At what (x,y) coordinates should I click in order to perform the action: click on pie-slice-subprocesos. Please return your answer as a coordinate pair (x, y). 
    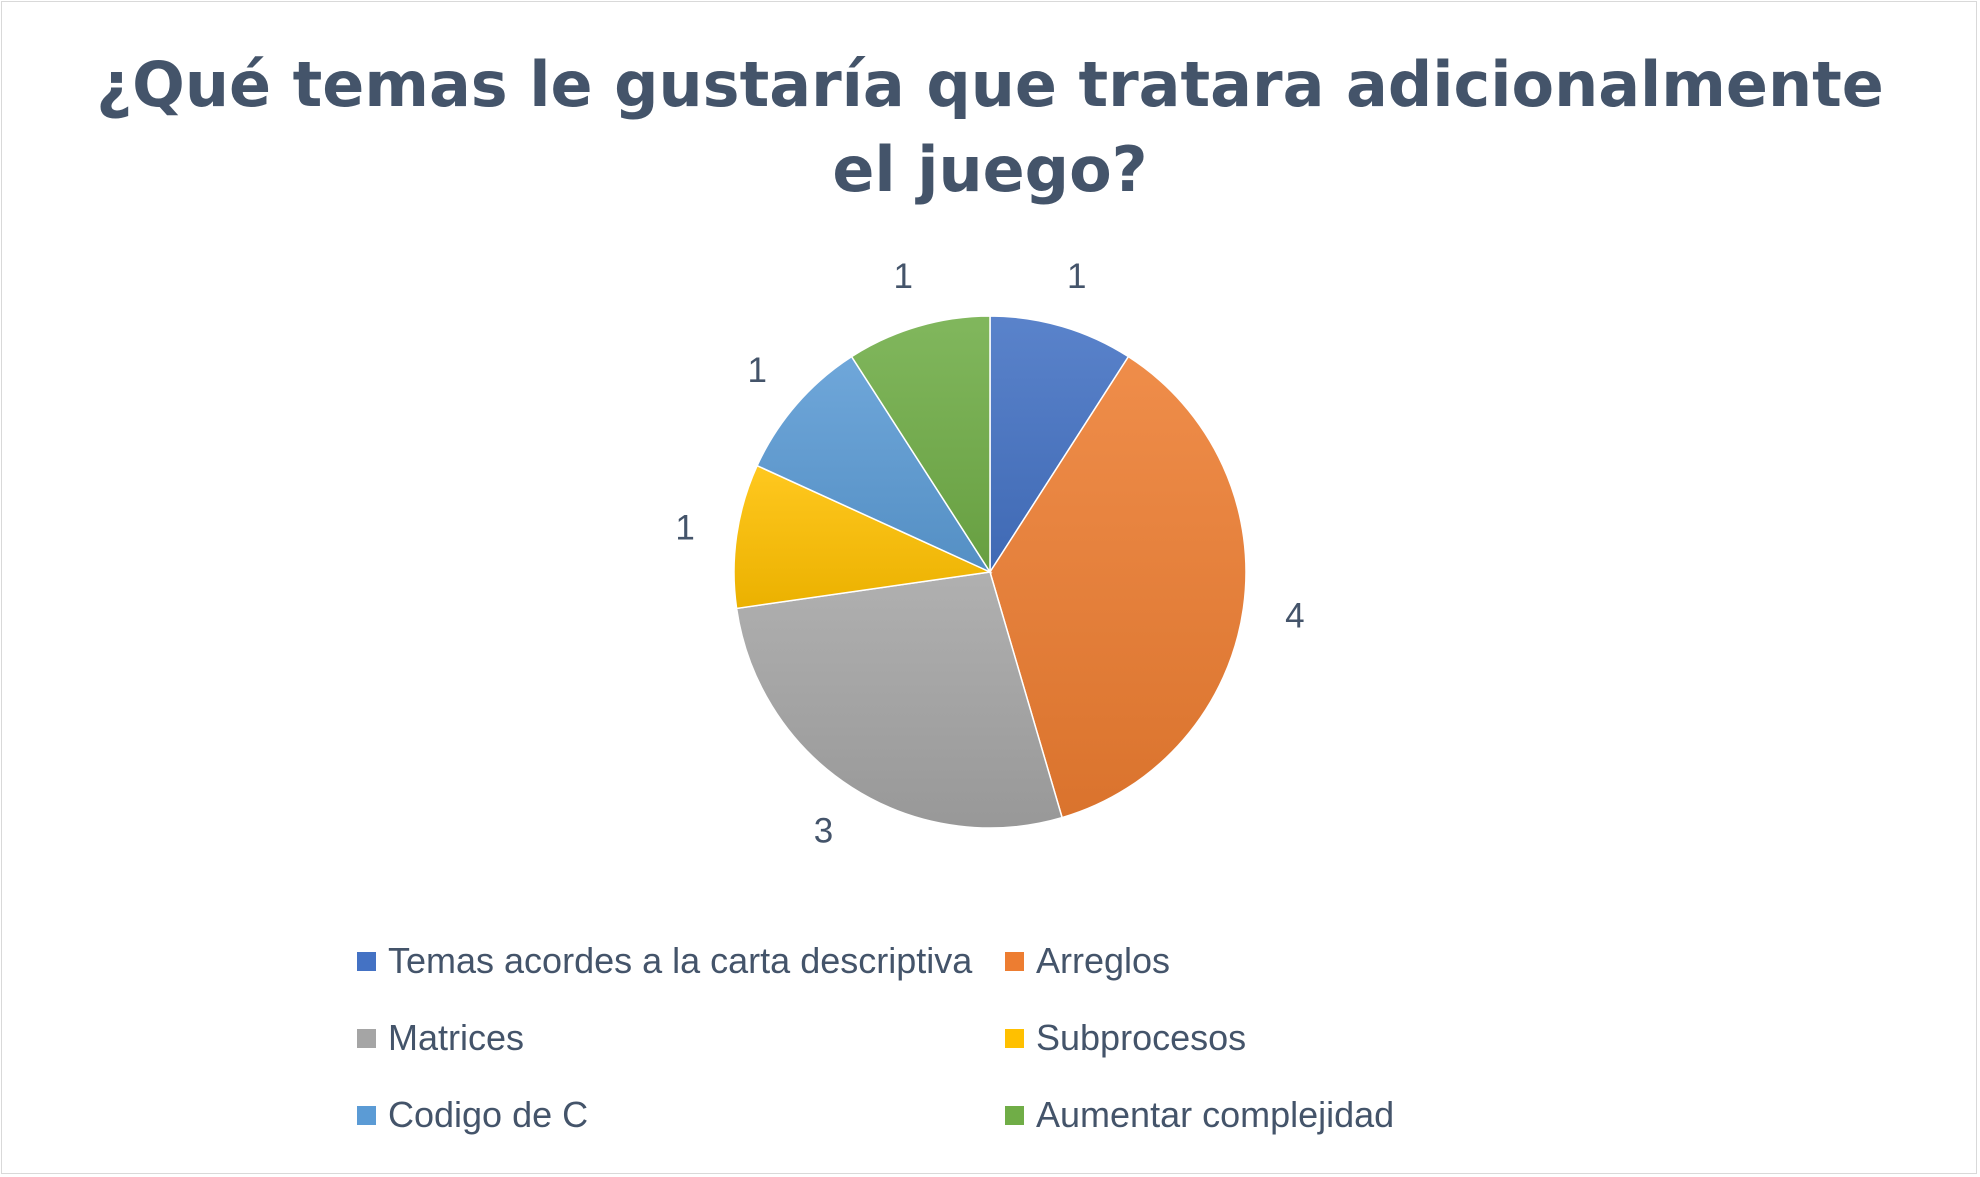
    Looking at the image, I should click on (863, 537).